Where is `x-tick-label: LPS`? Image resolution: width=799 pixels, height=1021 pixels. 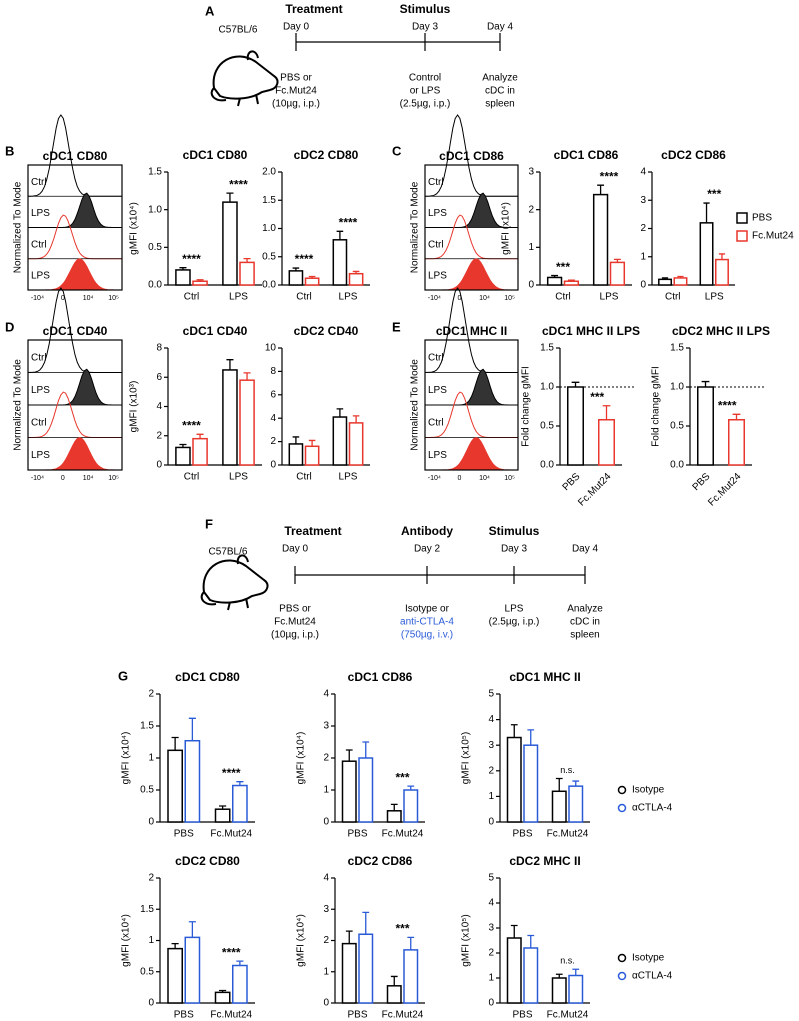
x-tick-label: LPS is located at coordinates (348, 477).